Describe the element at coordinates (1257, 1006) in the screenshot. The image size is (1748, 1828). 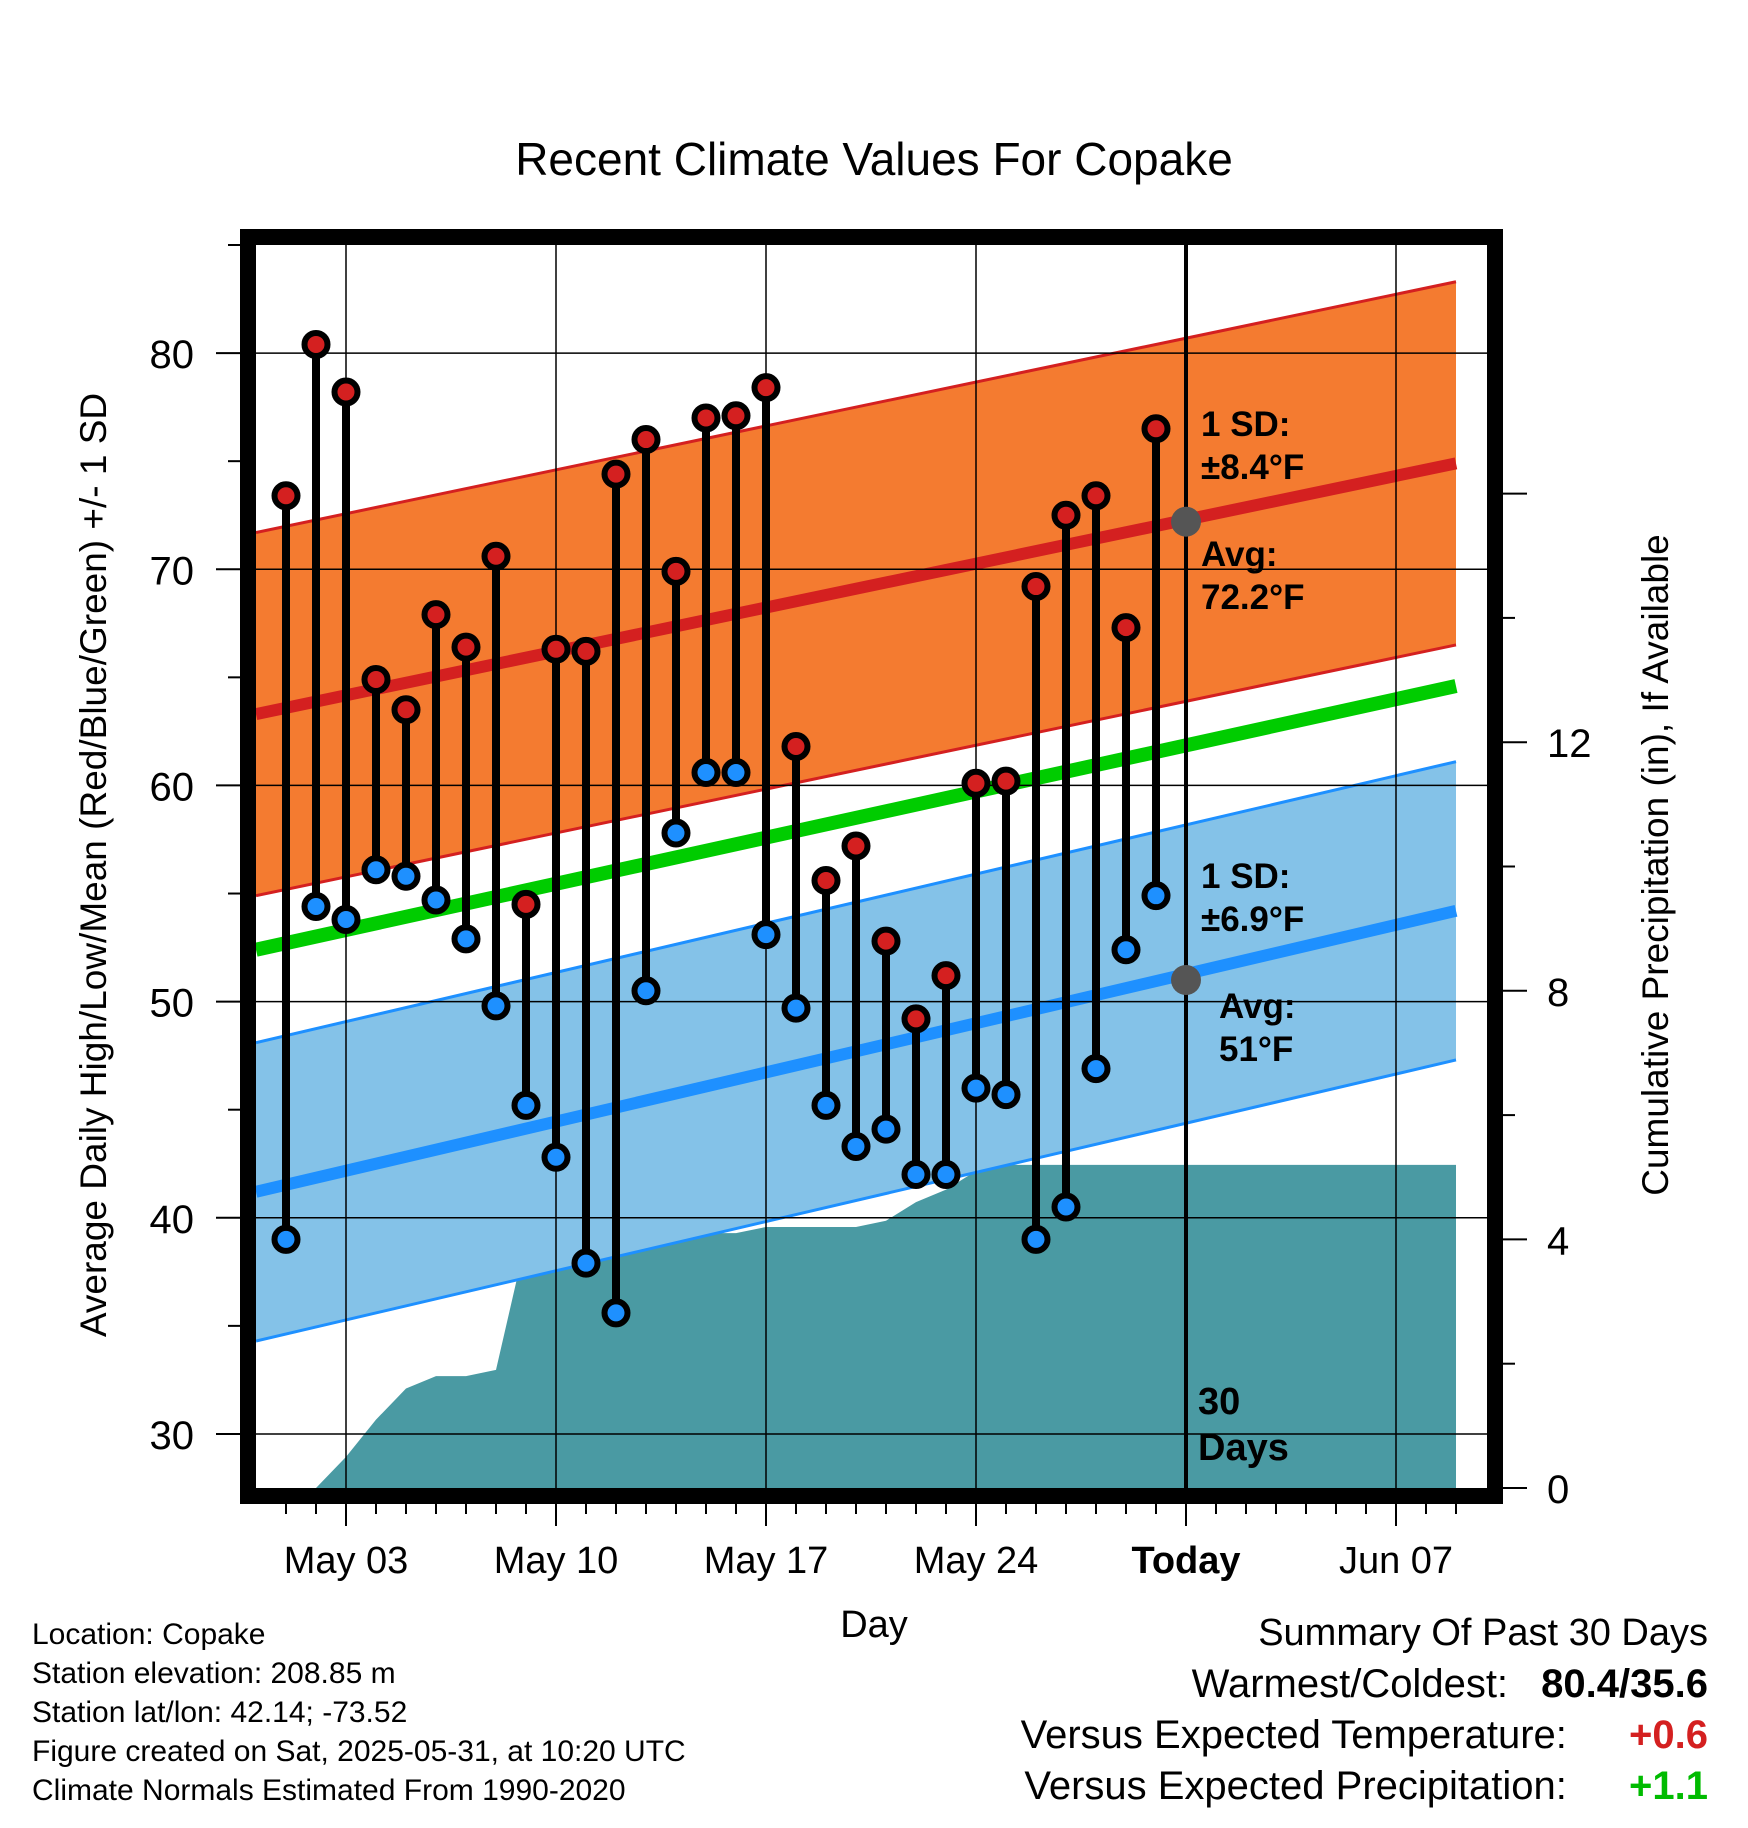
I see `low-avg-label: Avg:` at that location.